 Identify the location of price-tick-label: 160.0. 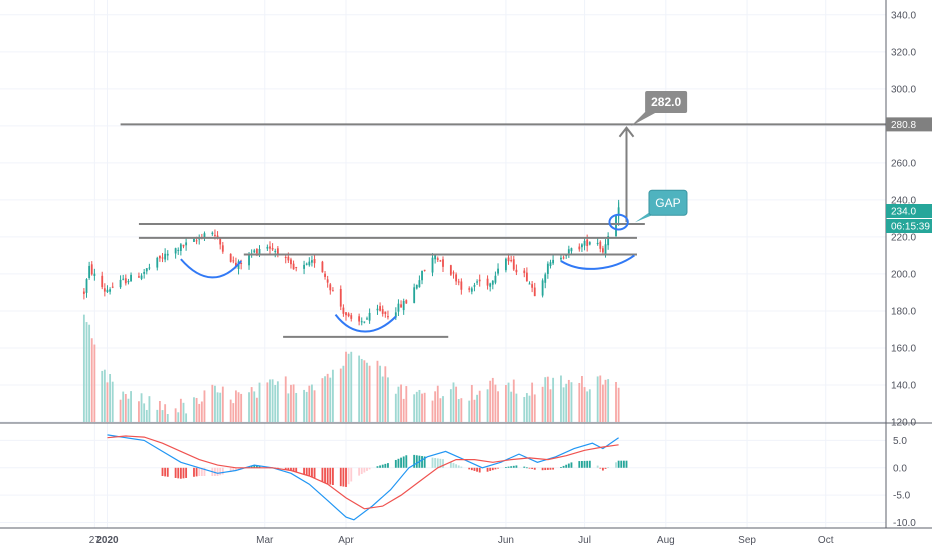
(903, 348).